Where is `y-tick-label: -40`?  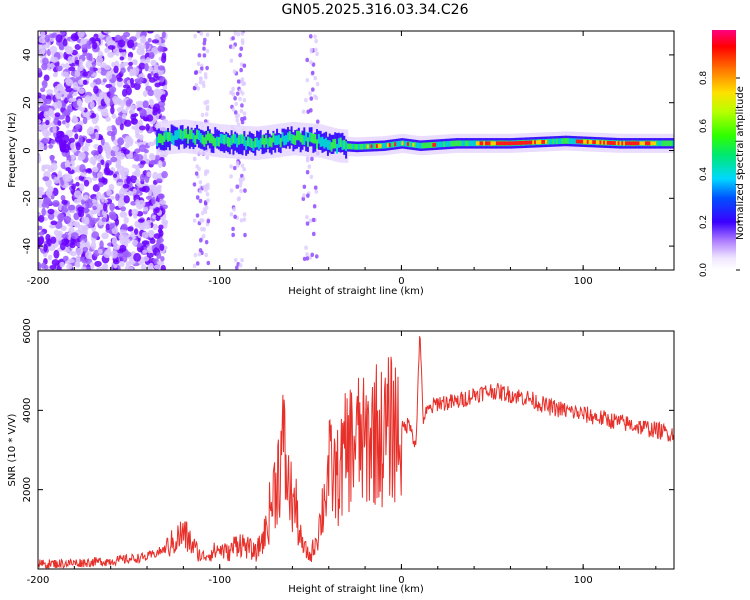 y-tick-label: -40 is located at coordinates (27, 246).